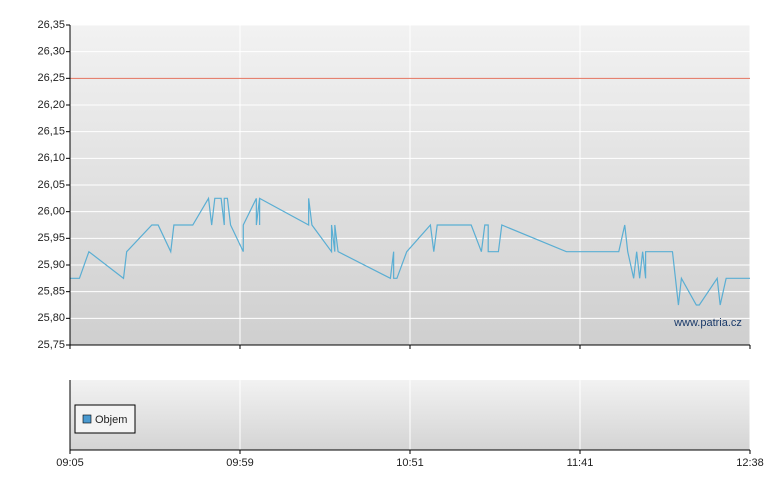  What do you see at coordinates (580, 463) in the screenshot?
I see `x-tick-label: 11:41` at bounding box center [580, 463].